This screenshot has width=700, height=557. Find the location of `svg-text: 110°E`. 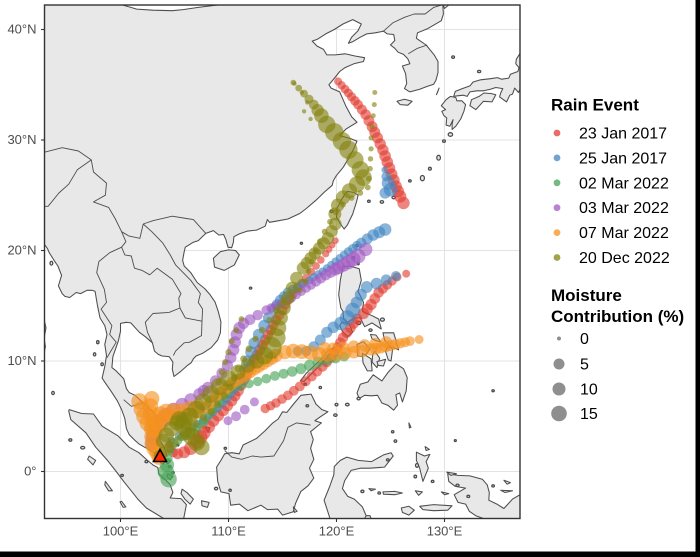

svg-text: 110°E is located at coordinates (228, 531).